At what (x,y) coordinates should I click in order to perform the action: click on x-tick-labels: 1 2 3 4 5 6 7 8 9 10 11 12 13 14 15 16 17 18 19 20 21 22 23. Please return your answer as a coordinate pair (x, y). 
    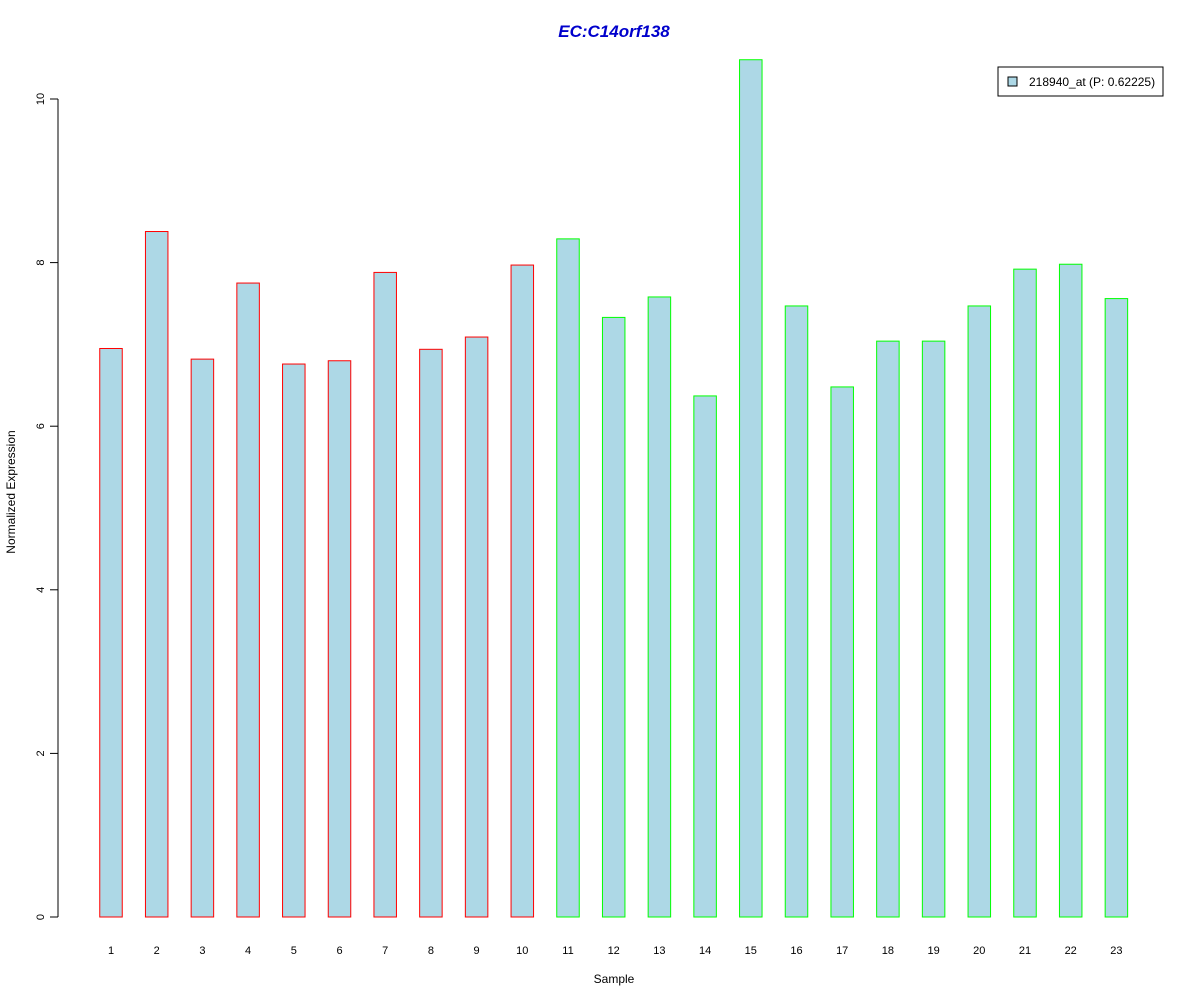
    Looking at the image, I should click on (615, 951).